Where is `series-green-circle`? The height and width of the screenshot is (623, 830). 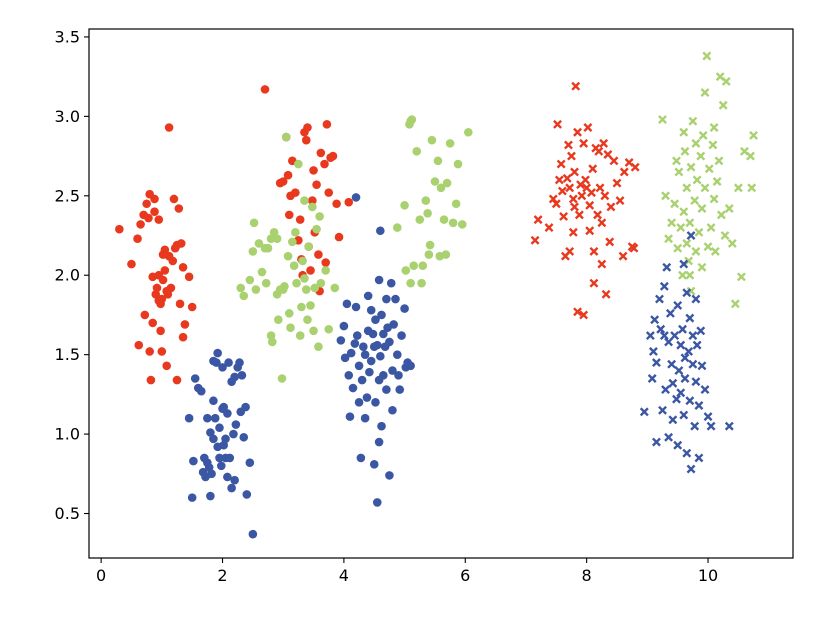
series-green-circle is located at coordinates (288, 257).